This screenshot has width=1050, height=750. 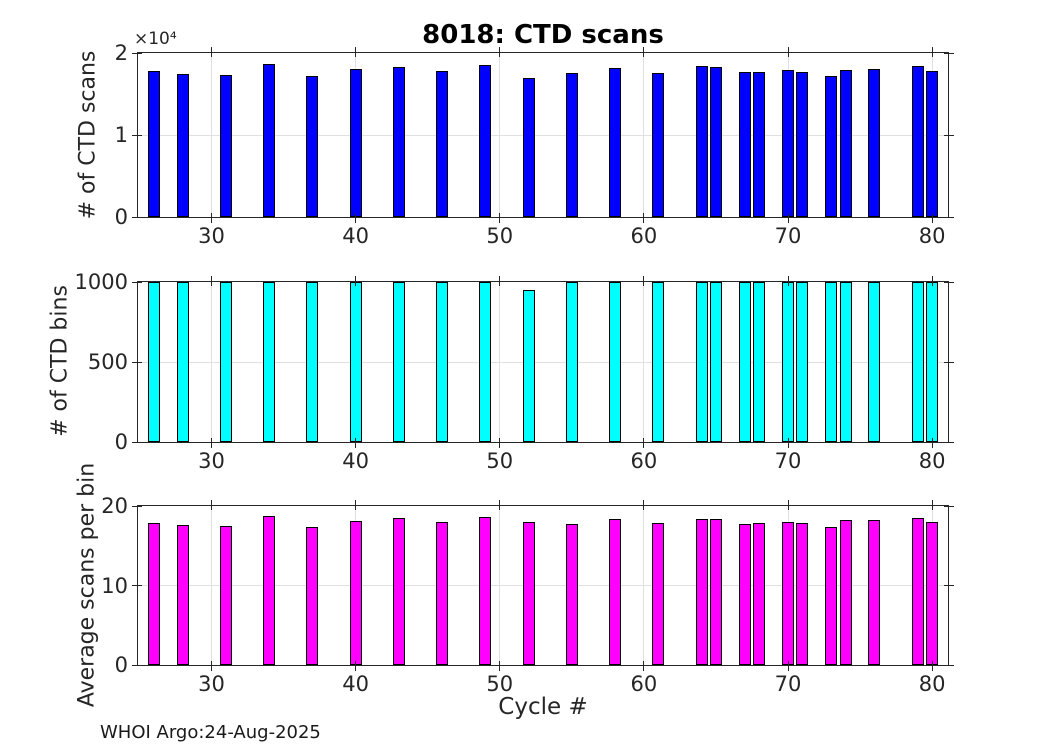 I want to click on footer-text: WHOI Argo:24-Aug-2025, so click(x=210, y=732).